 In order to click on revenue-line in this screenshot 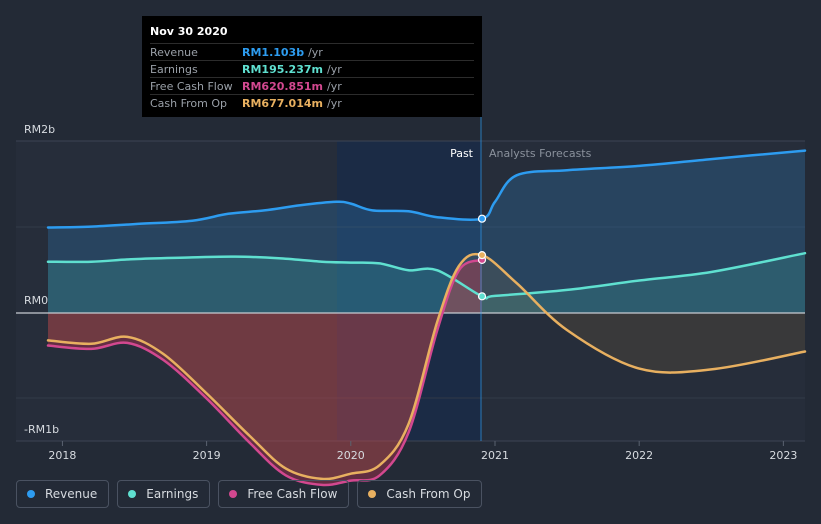, I will do `click(426, 189)`.